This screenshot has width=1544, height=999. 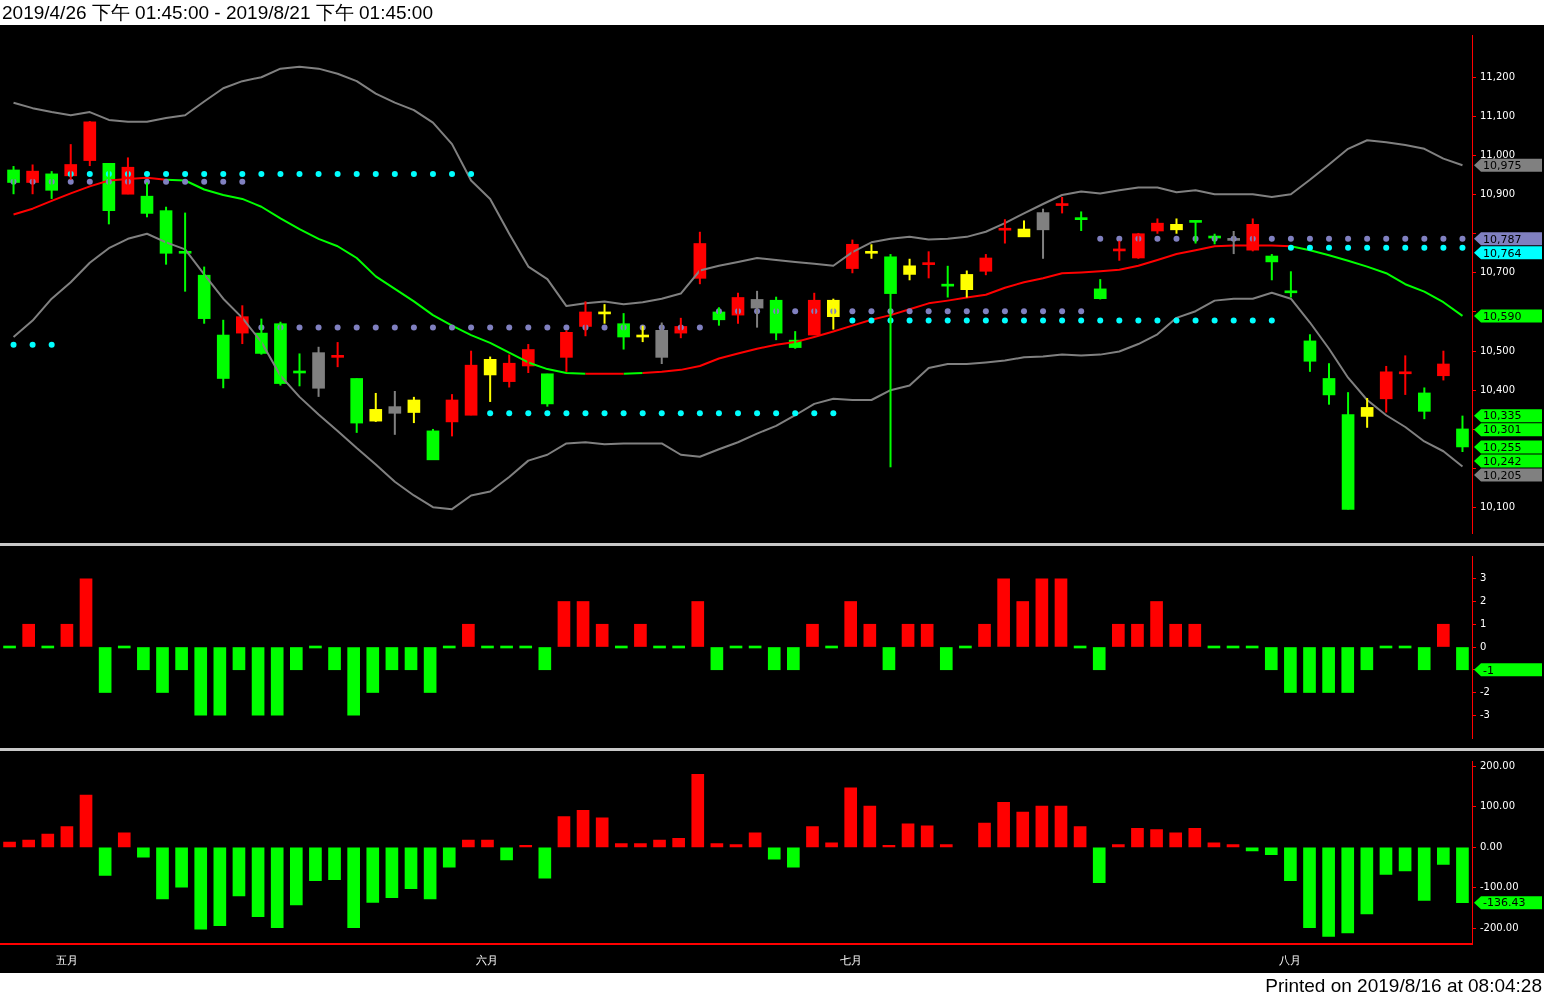 What do you see at coordinates (1485, 714) in the screenshot?
I see `y-tick-label: -3` at bounding box center [1485, 714].